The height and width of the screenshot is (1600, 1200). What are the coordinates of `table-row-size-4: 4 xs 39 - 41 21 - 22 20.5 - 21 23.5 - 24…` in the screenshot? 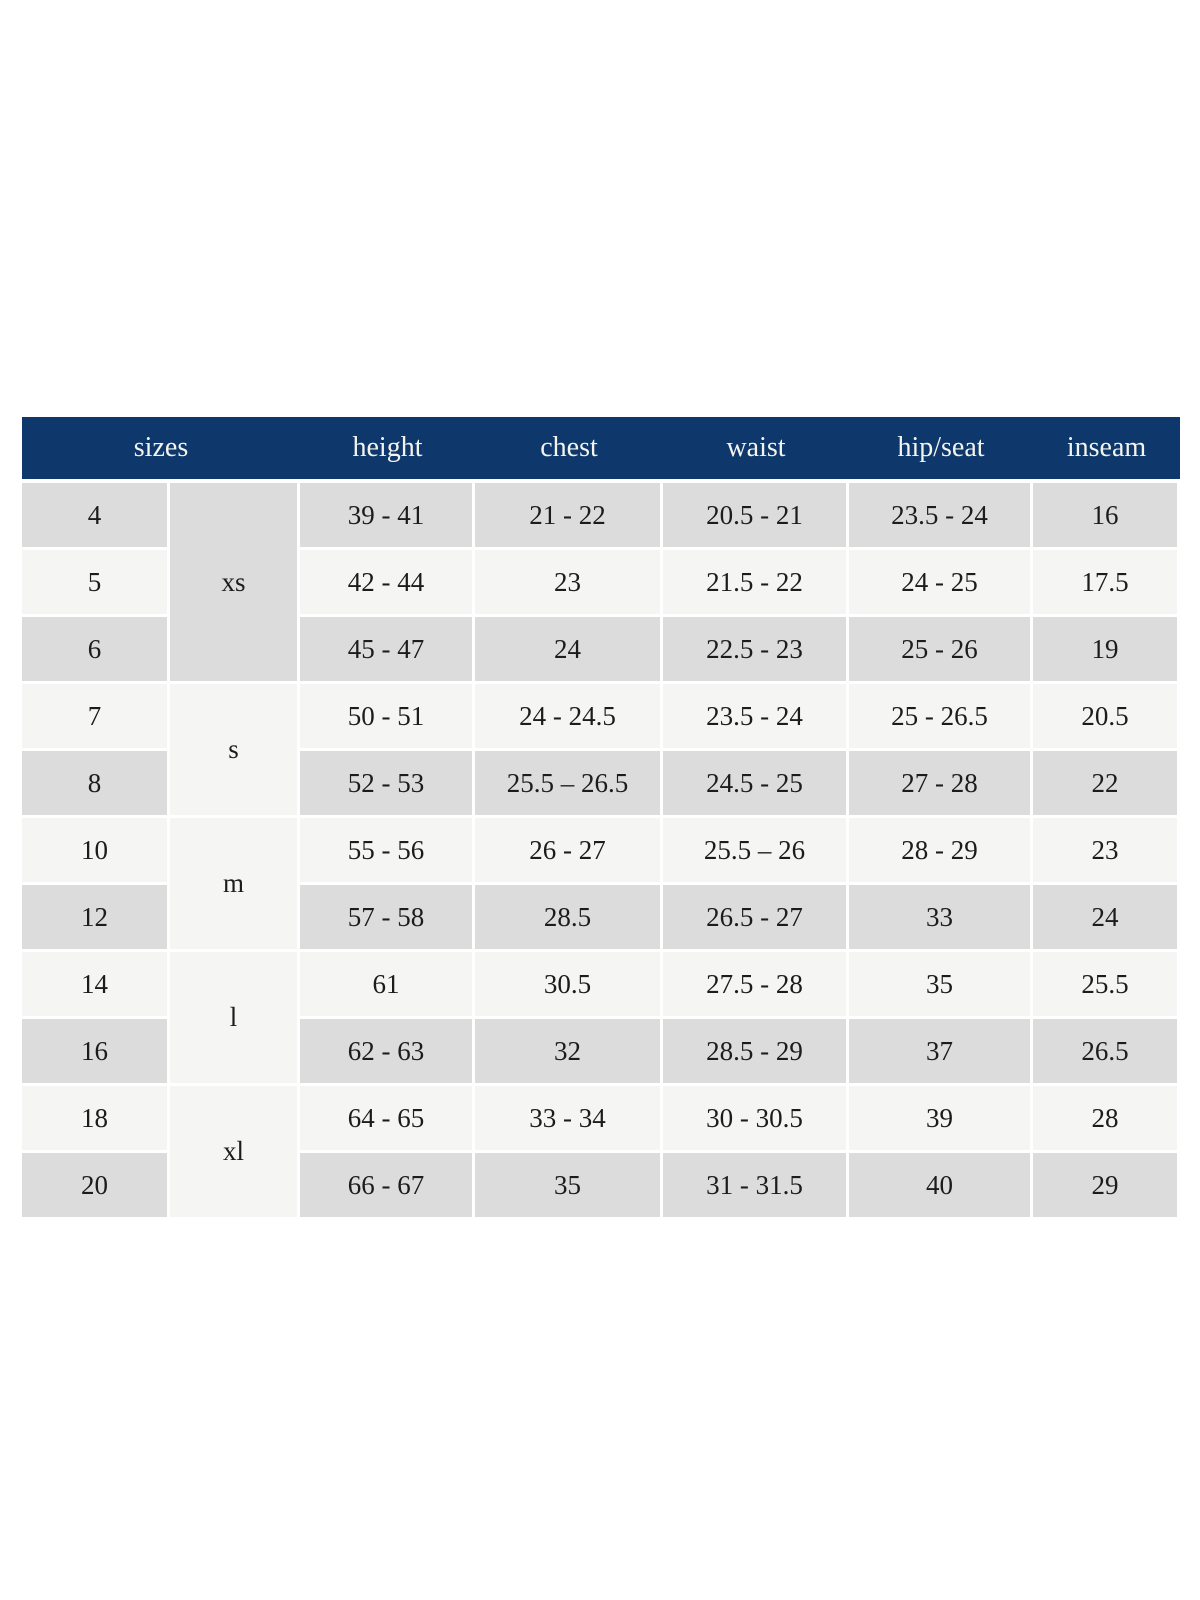 It's located at (601, 583).